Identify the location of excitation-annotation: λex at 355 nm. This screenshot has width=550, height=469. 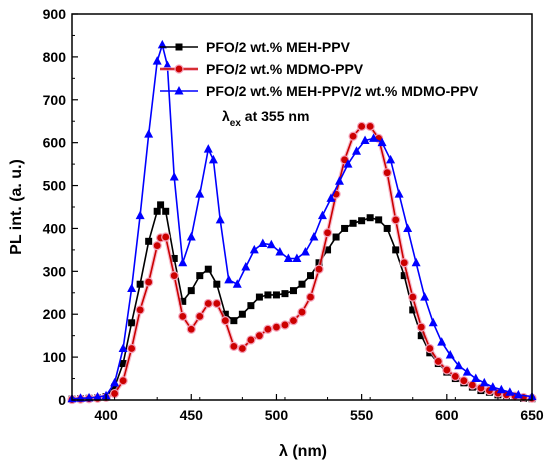
(265, 118).